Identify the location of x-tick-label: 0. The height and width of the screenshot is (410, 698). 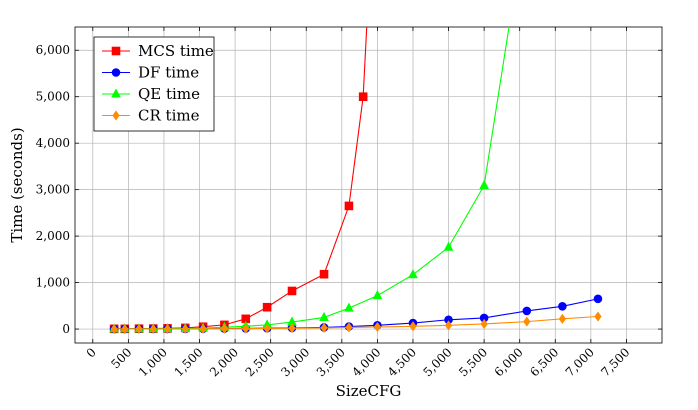
(91, 352).